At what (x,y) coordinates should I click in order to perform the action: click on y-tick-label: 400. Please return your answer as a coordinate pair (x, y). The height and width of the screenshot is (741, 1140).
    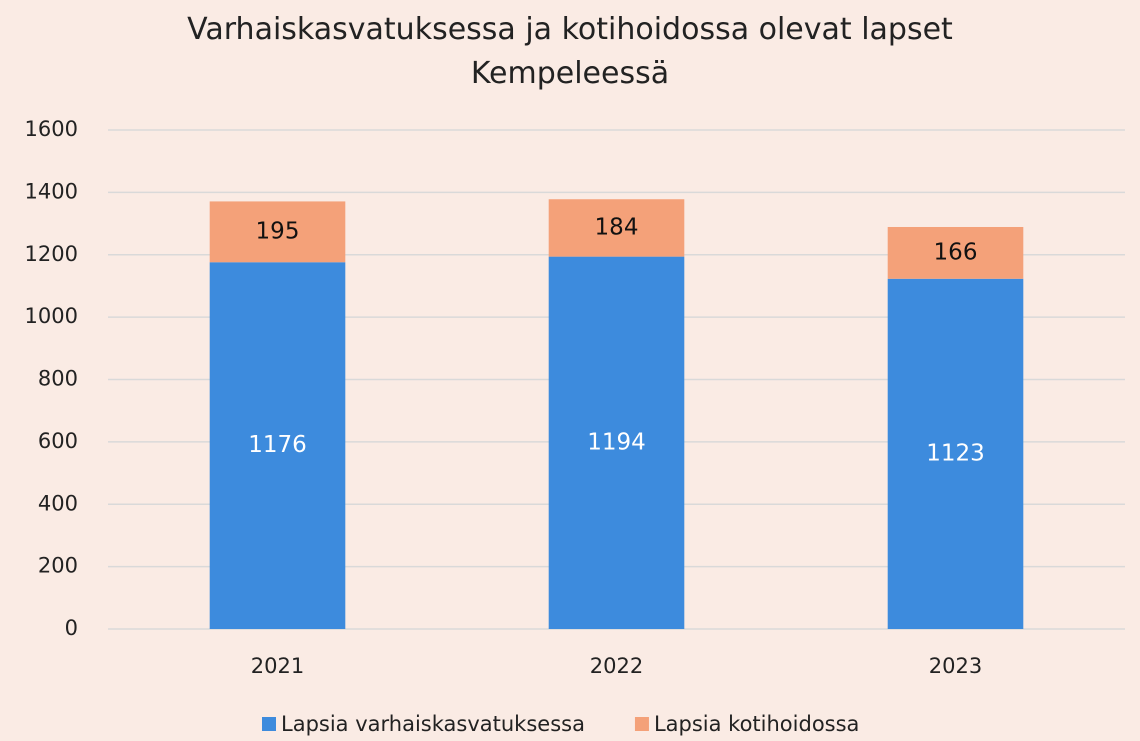
    Looking at the image, I should click on (58, 503).